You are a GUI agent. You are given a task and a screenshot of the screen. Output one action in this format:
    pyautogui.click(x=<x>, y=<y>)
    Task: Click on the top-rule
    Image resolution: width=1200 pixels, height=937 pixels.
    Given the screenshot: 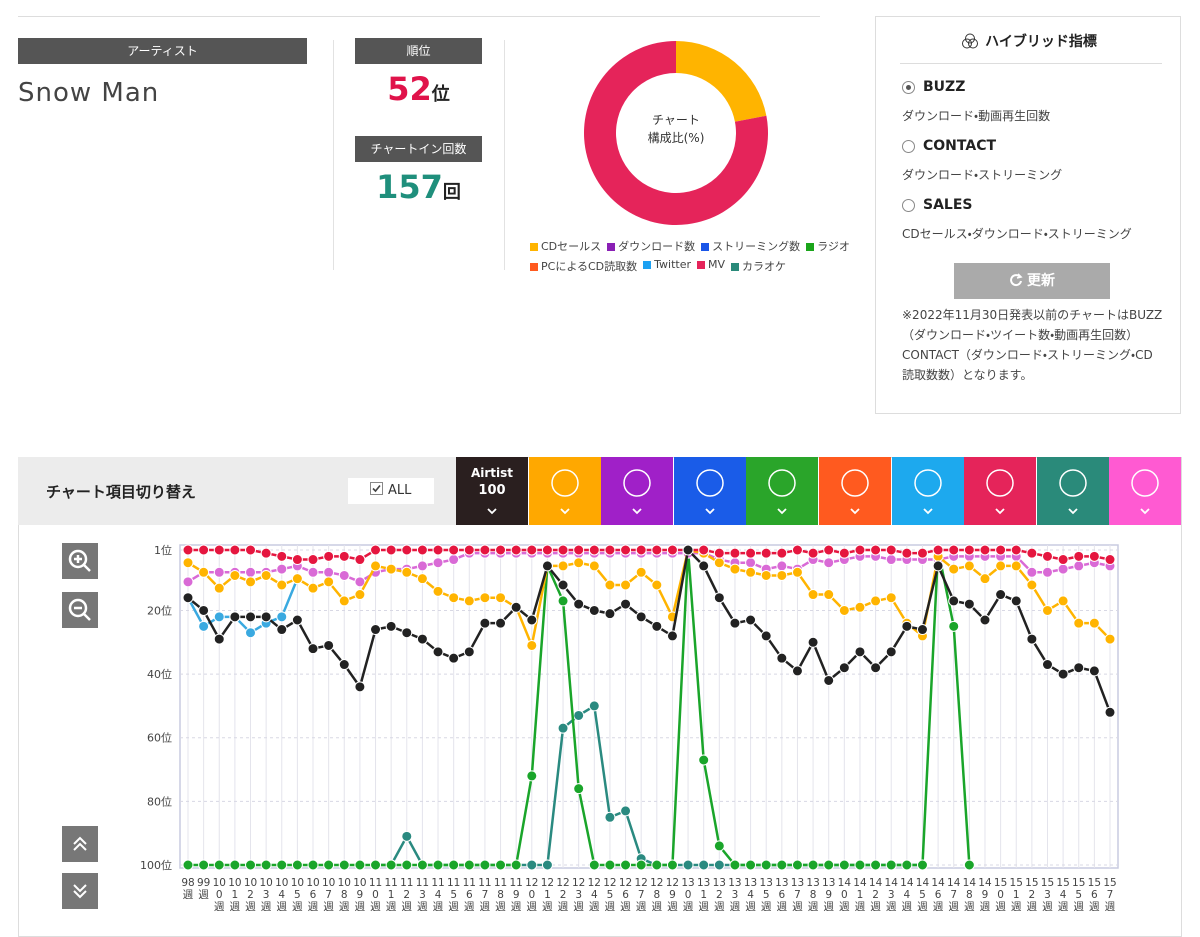 What is the action you would take?
    pyautogui.click(x=419, y=16)
    